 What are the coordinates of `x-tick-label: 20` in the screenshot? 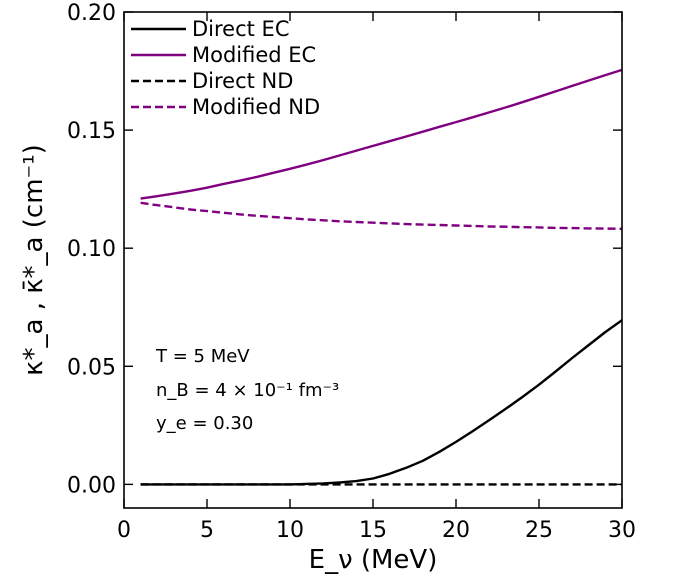 It's located at (456, 530).